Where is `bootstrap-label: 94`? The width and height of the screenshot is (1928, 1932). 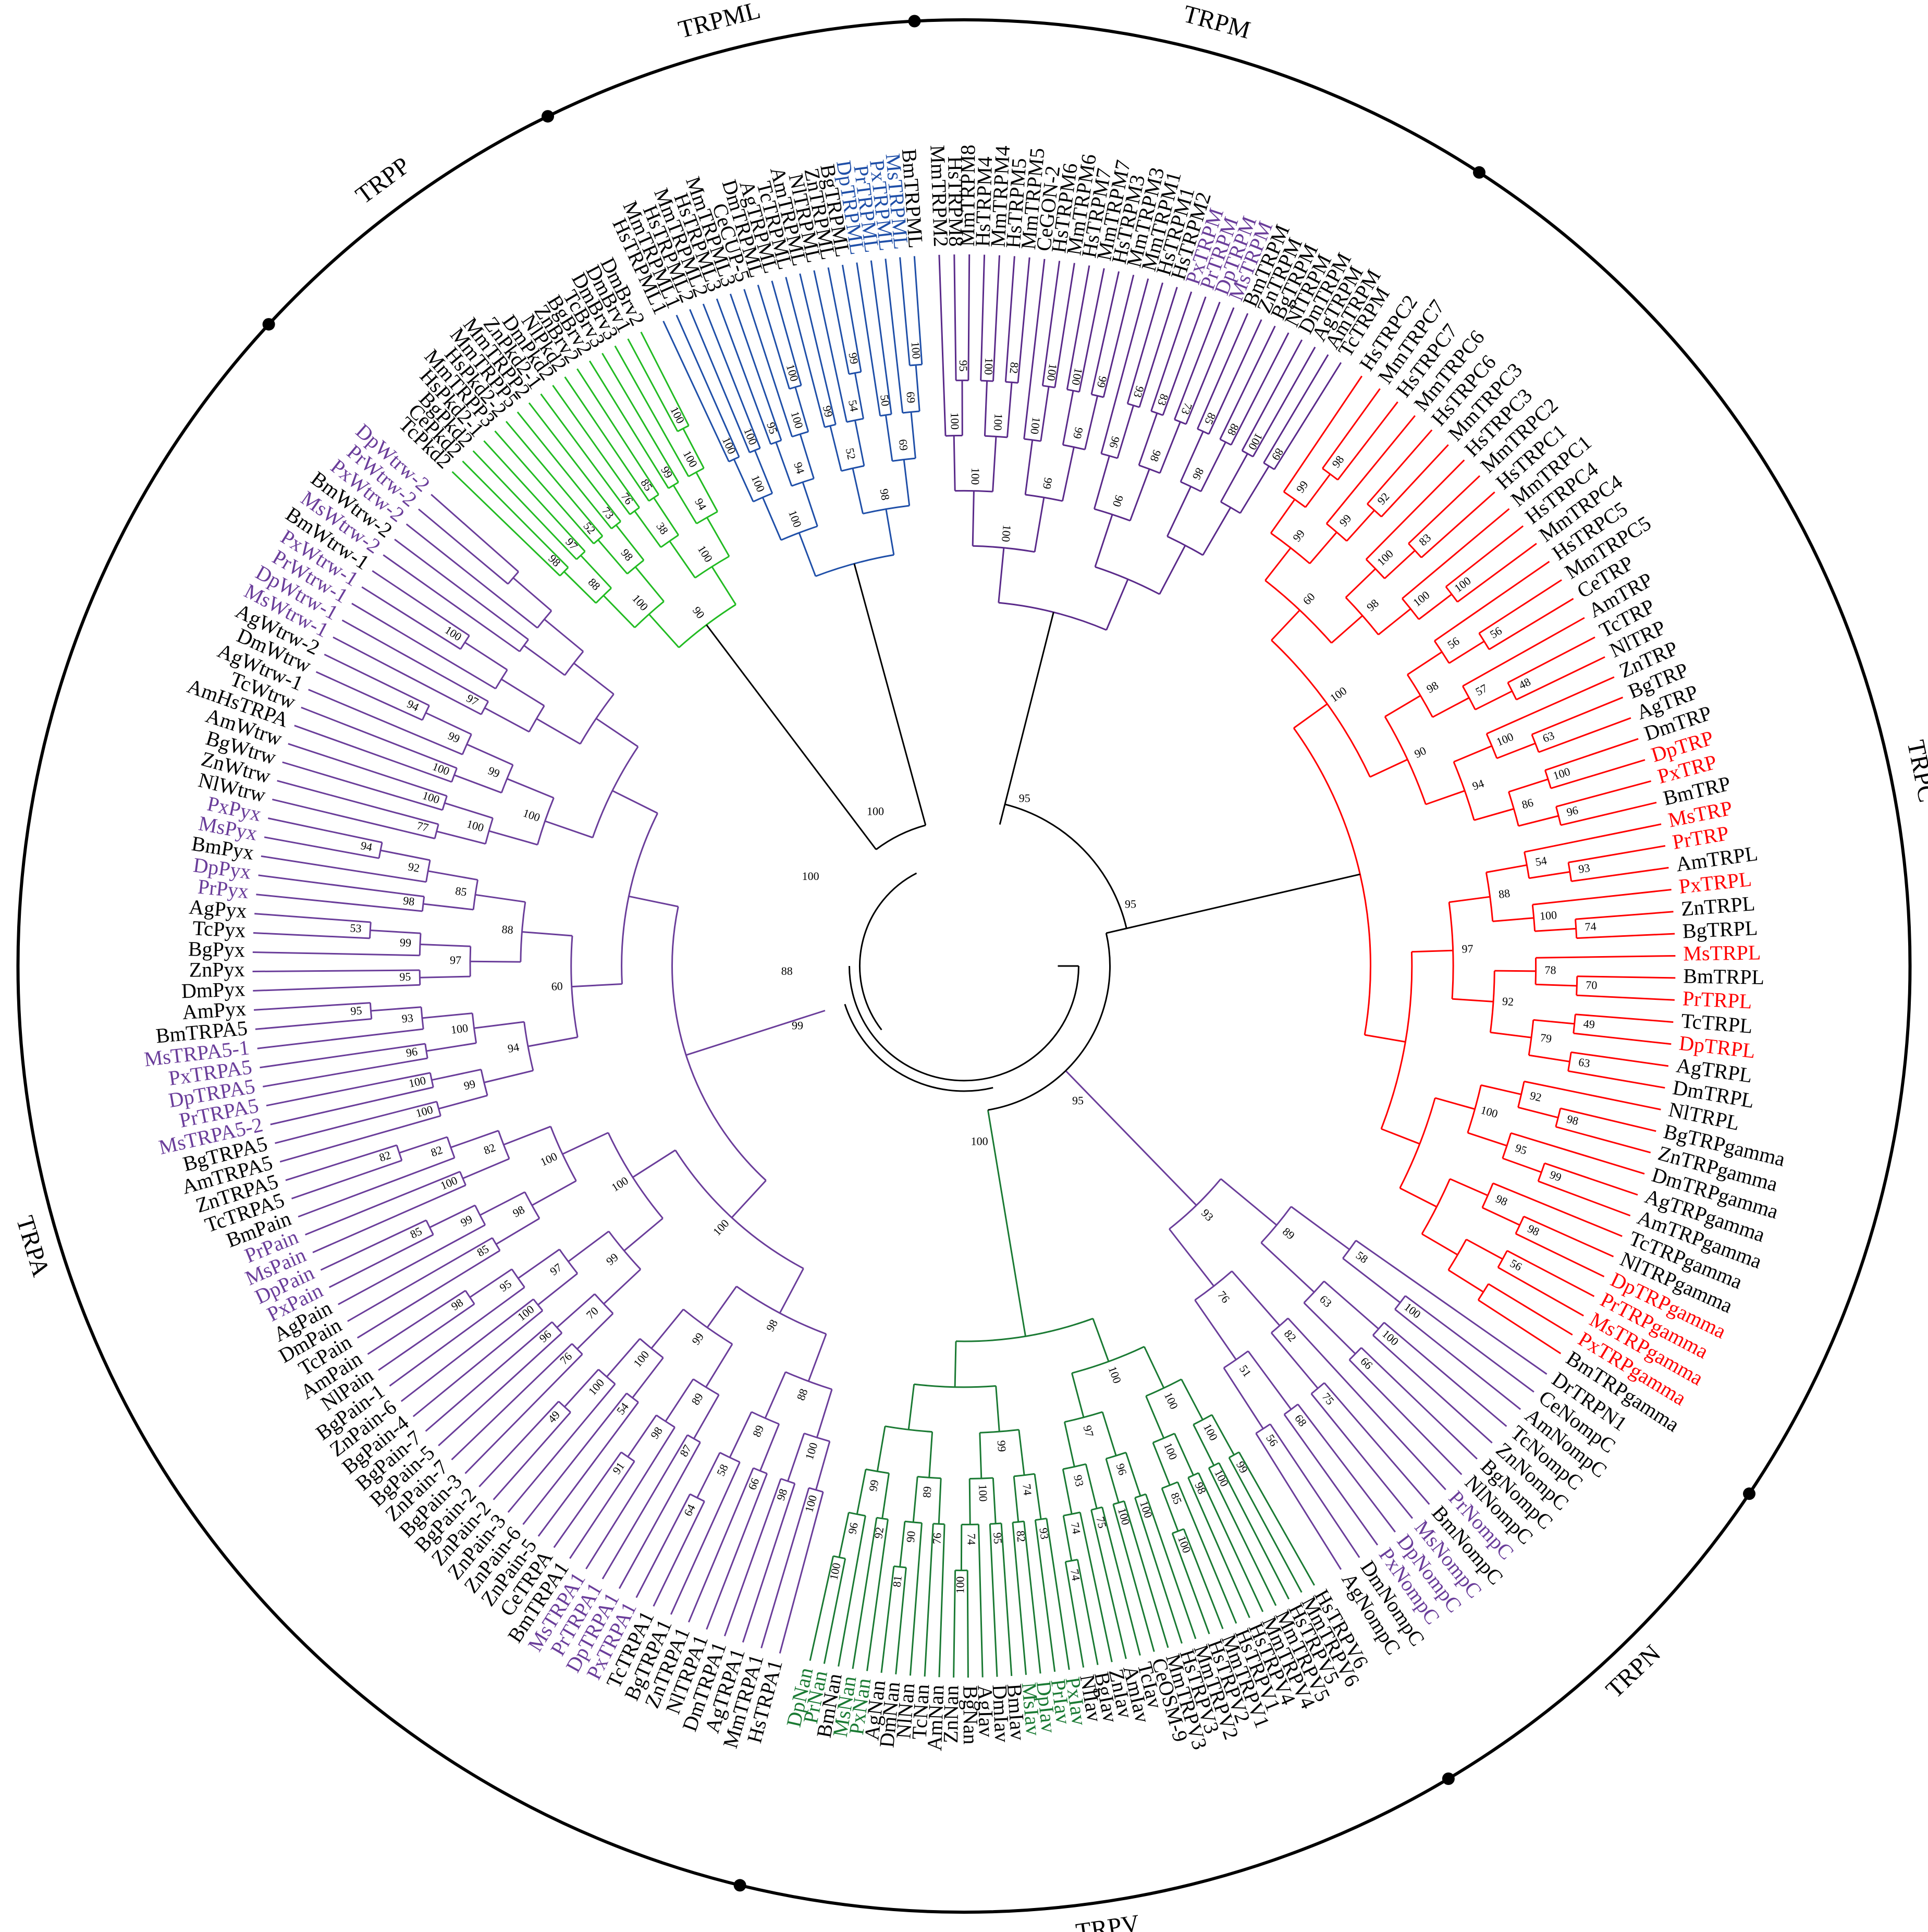
bootstrap-label: 94 is located at coordinates (1477, 785).